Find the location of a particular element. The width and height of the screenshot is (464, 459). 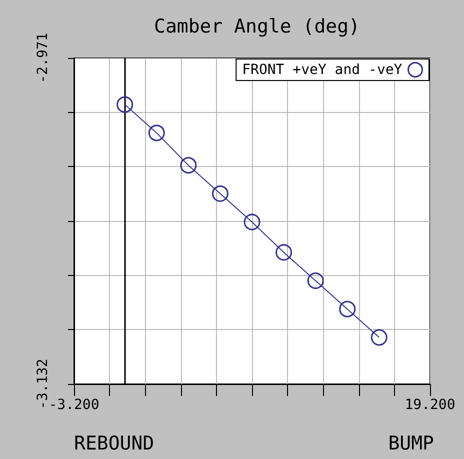

y-tick-label: -2.971 is located at coordinates (43, 58).